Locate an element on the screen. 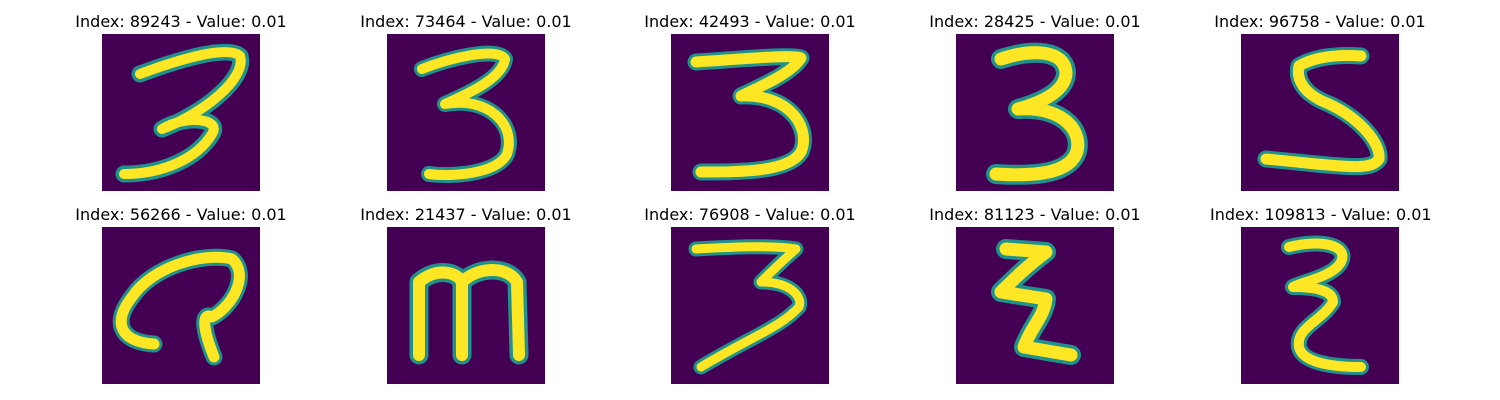 This screenshot has height=400, width=1500. sample-panel-8: Index: 76908 - Value: 0.01 is located at coordinates (750, 296).